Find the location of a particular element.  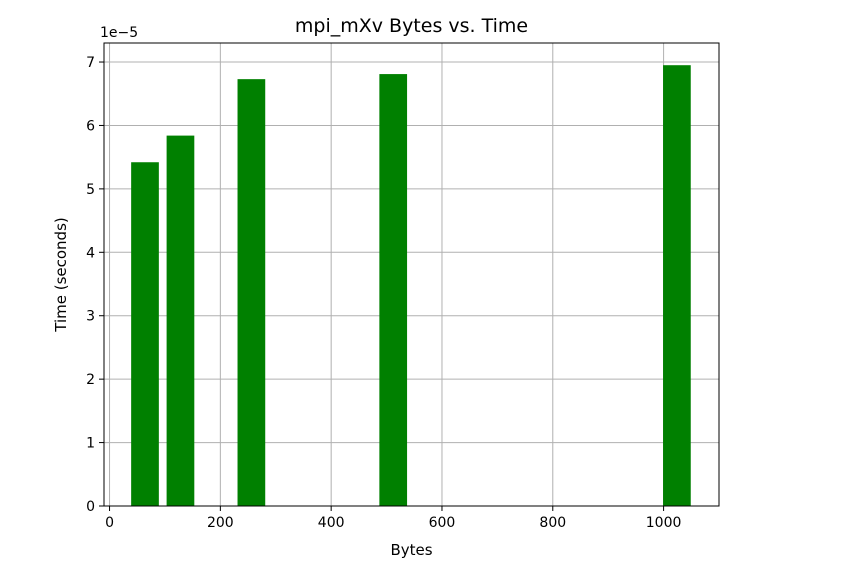

x-tick-label: 1000 is located at coordinates (664, 523).